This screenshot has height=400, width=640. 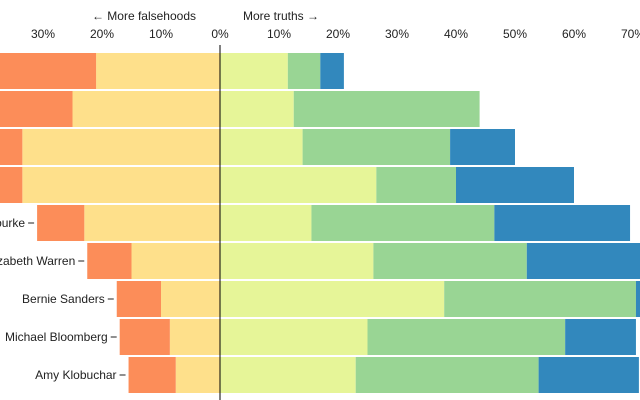 I want to click on x-axis-ticks: 30% 20% 10% 0% 10% 20% 30% 40% 50% 60% 70%, so click(x=335, y=34).